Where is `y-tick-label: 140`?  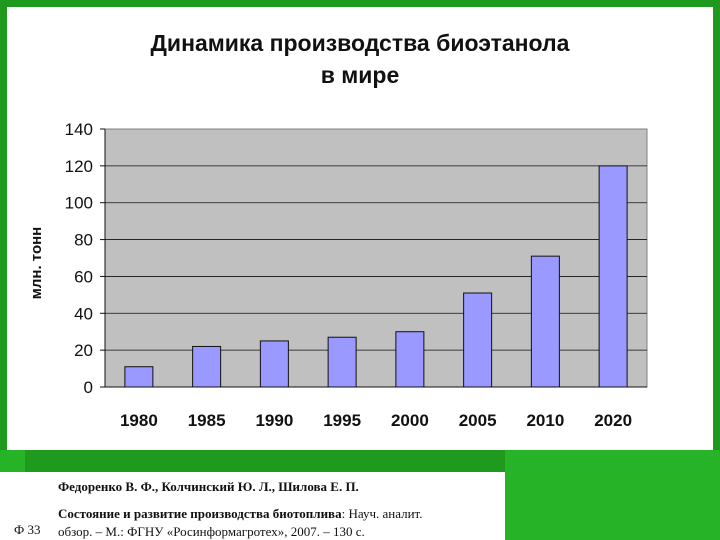
y-tick-label: 140 is located at coordinates (79, 129).